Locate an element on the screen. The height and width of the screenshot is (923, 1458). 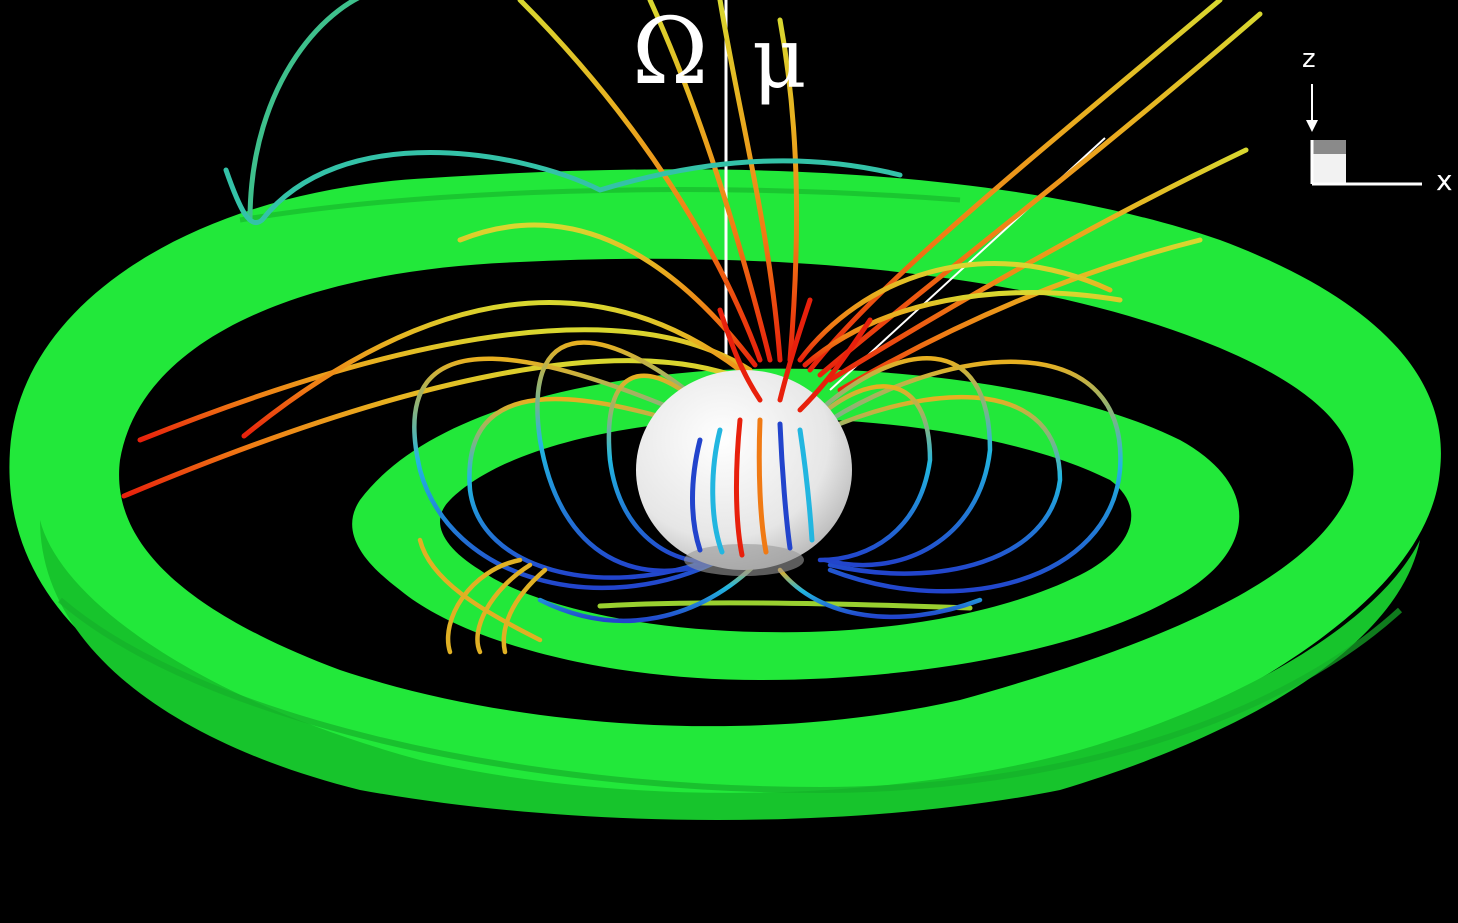
star-surface-field-lines is located at coordinates (781, 427).